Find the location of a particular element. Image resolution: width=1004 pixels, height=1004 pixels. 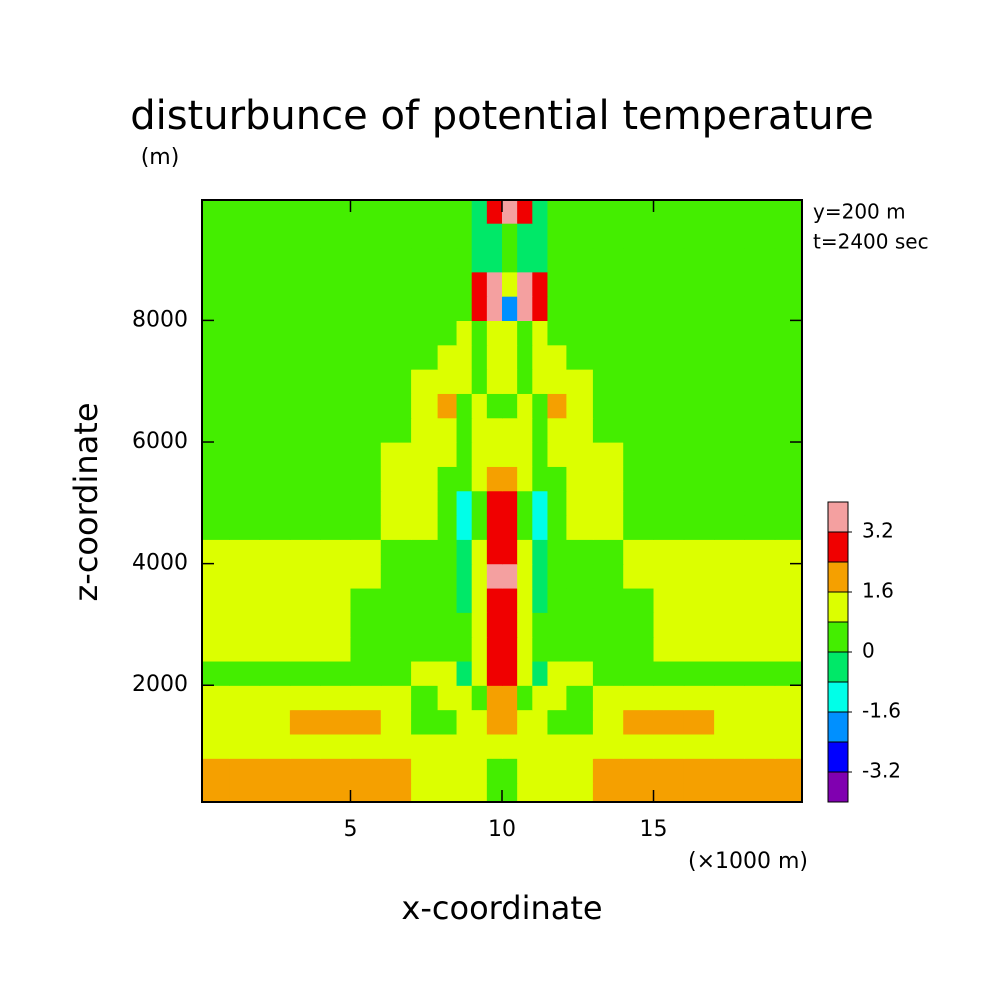

colorbar-tick-label: 3.2 is located at coordinates (878, 531).